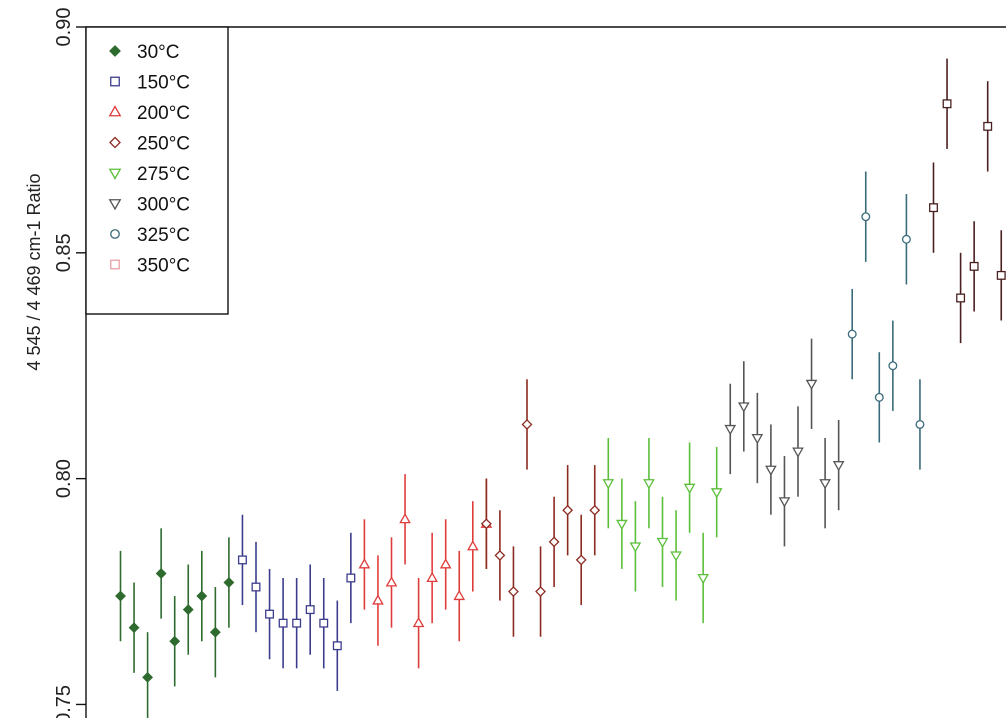 The height and width of the screenshot is (718, 1006). What do you see at coordinates (158, 52) in the screenshot?
I see `legend-label: 30°C` at bounding box center [158, 52].